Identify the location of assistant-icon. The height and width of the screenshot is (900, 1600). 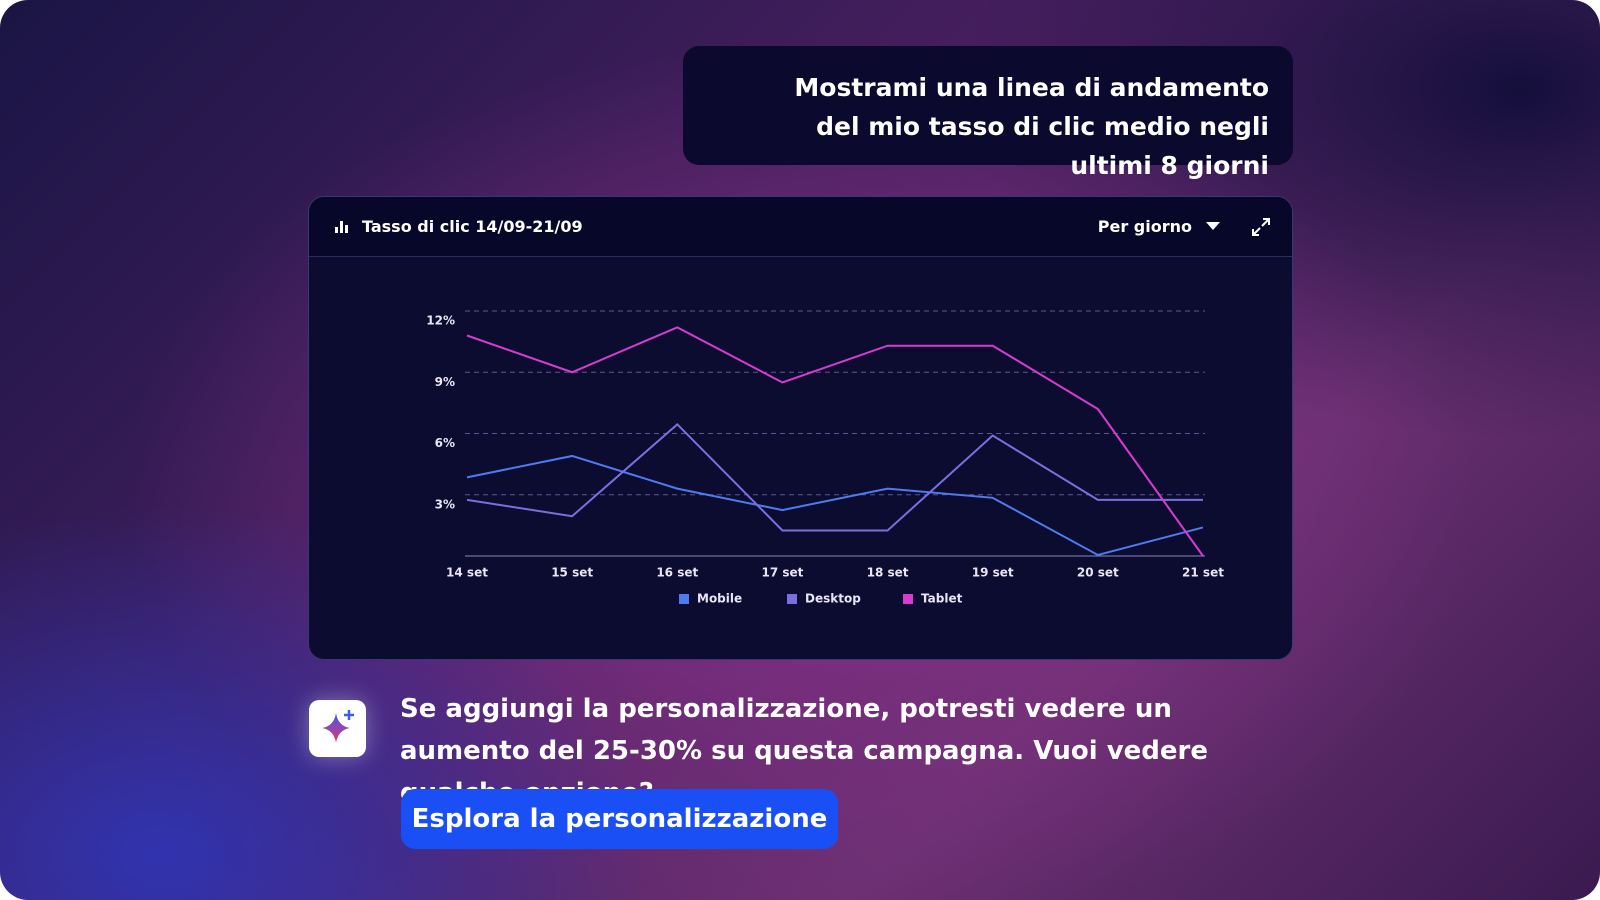
(337, 728).